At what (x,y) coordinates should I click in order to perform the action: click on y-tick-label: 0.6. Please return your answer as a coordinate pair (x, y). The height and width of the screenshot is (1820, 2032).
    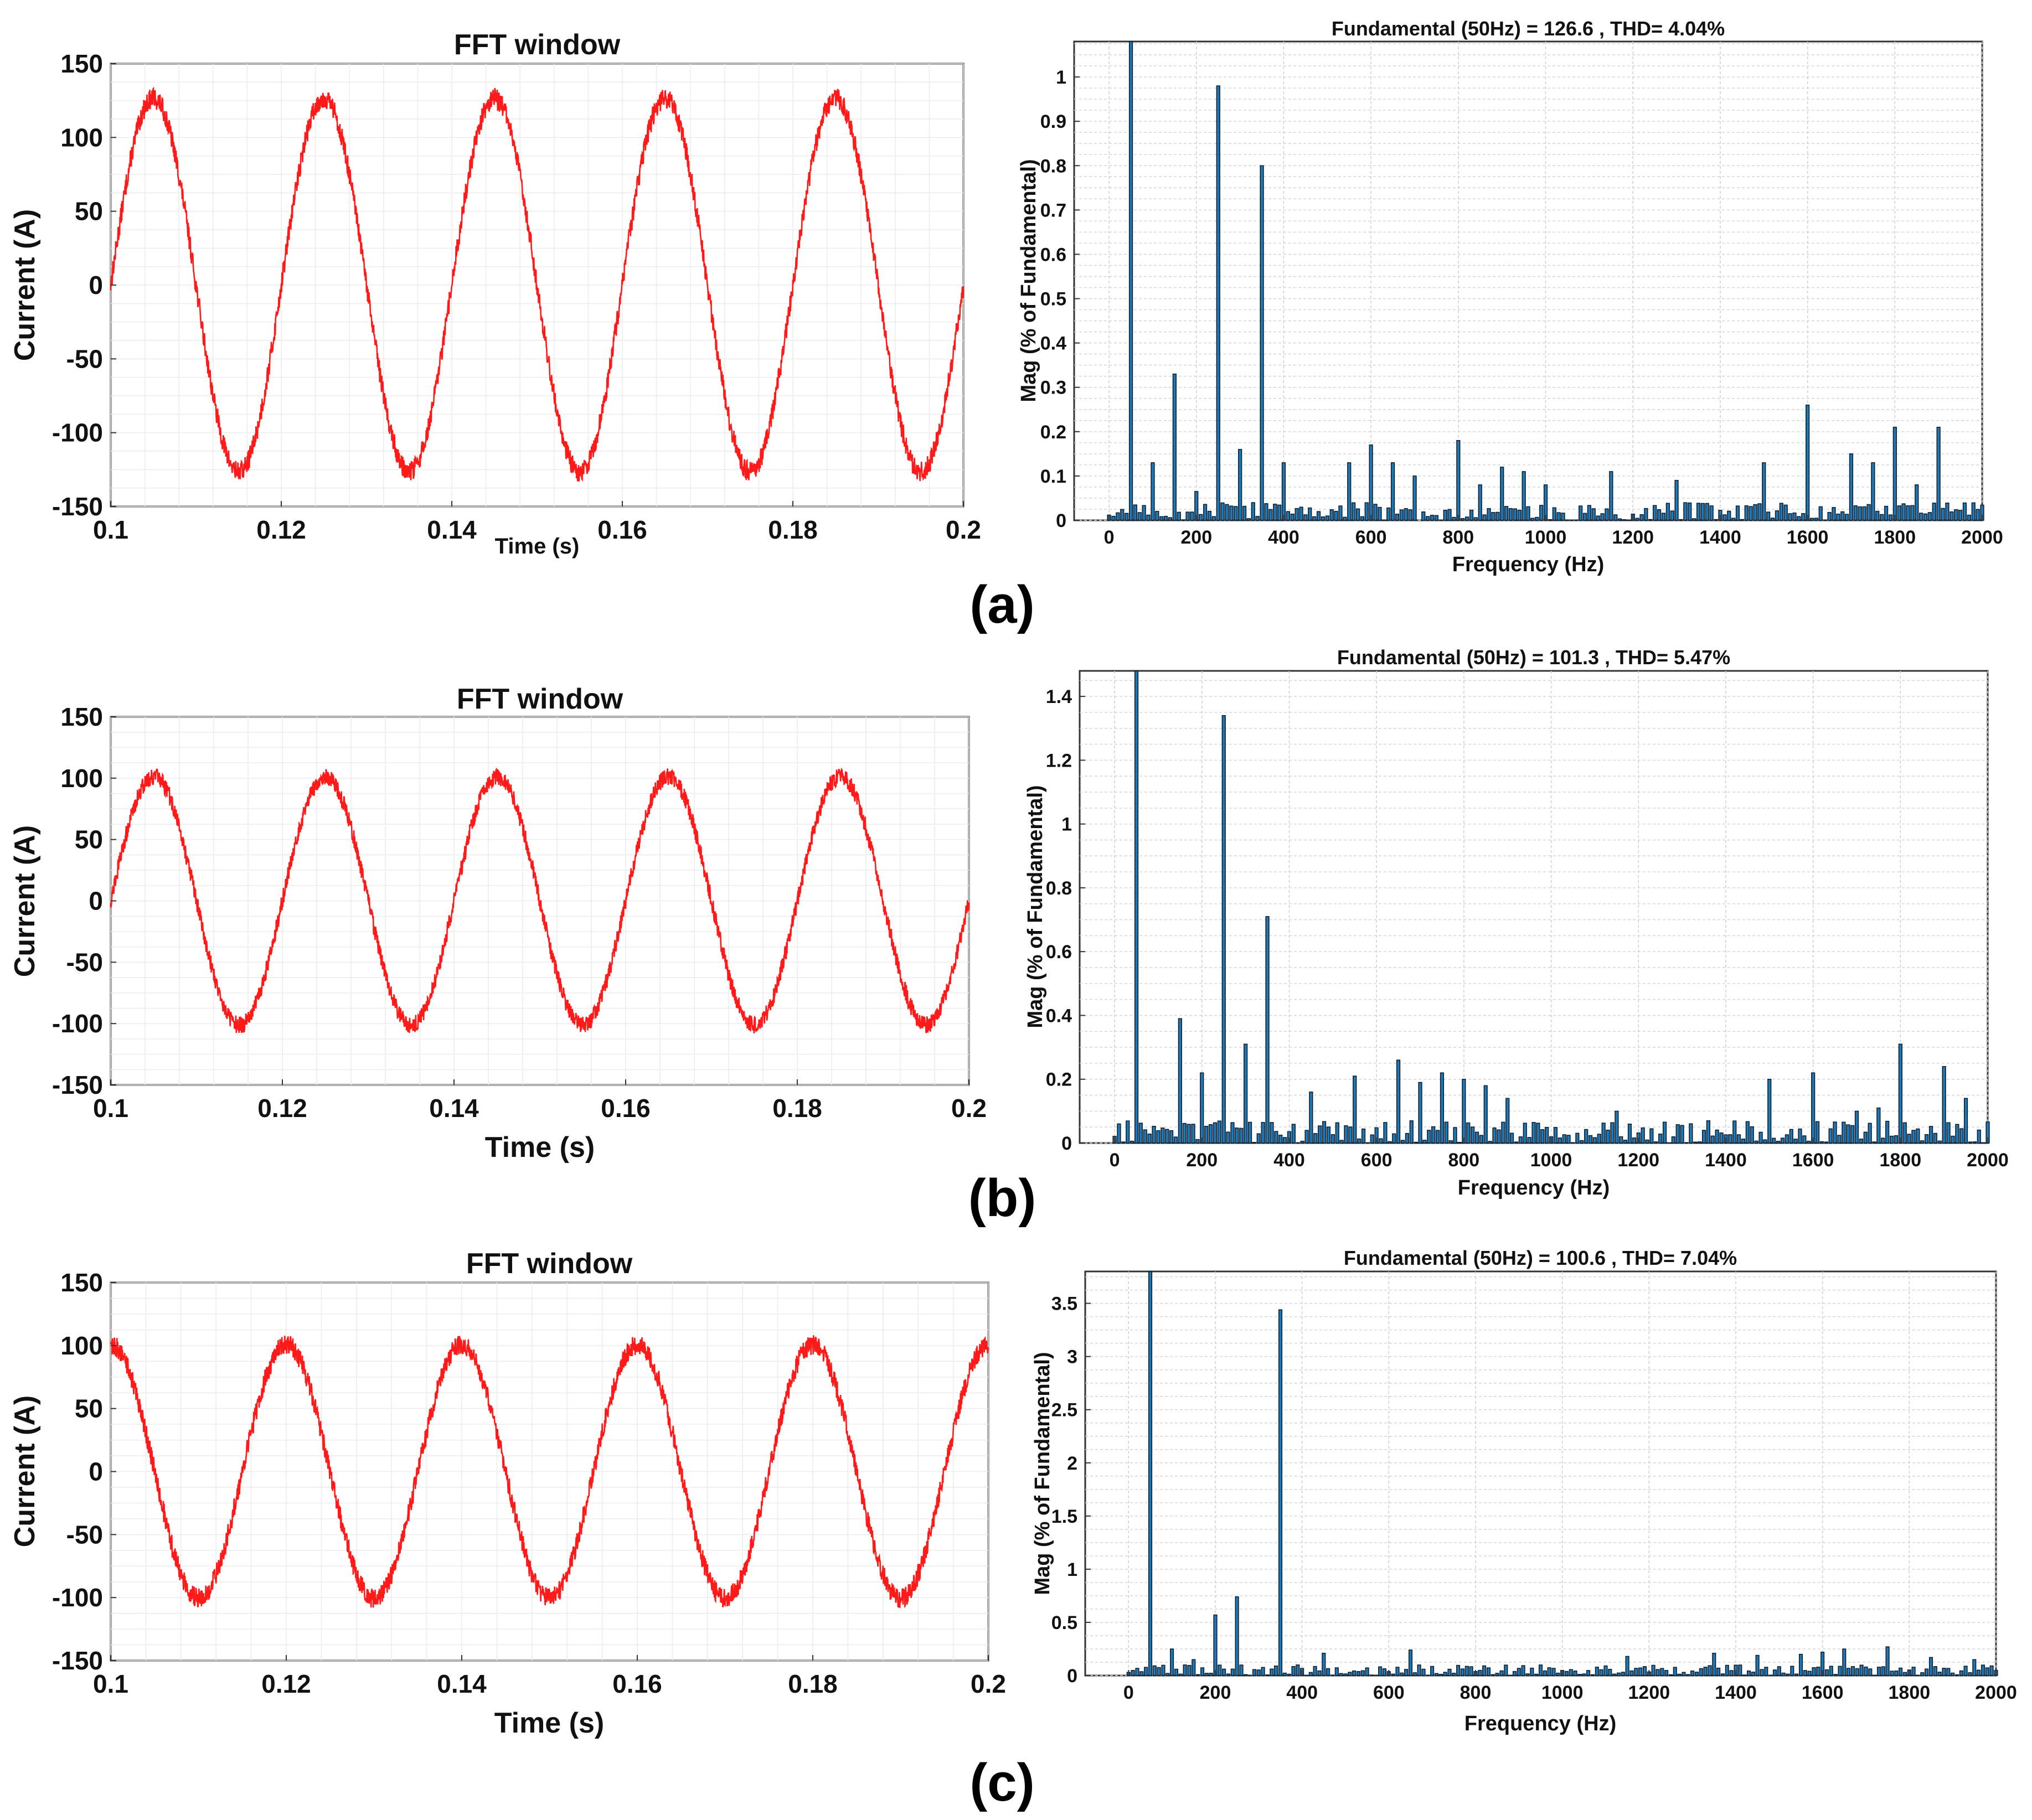
    Looking at the image, I should click on (1053, 255).